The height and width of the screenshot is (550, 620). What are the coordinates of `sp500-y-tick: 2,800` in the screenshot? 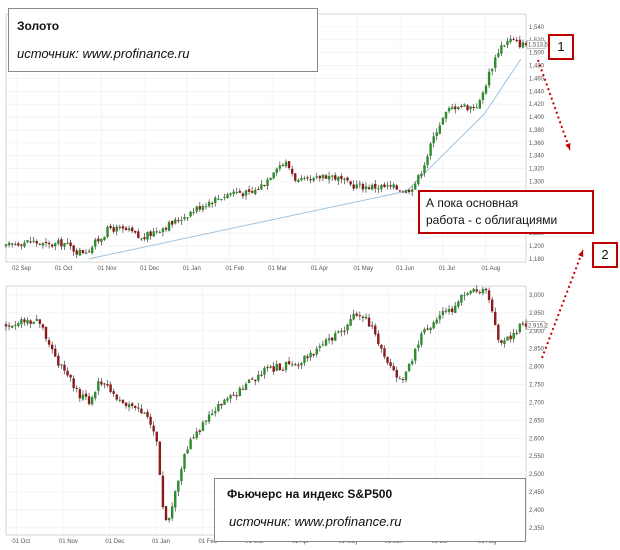 It's located at (537, 368).